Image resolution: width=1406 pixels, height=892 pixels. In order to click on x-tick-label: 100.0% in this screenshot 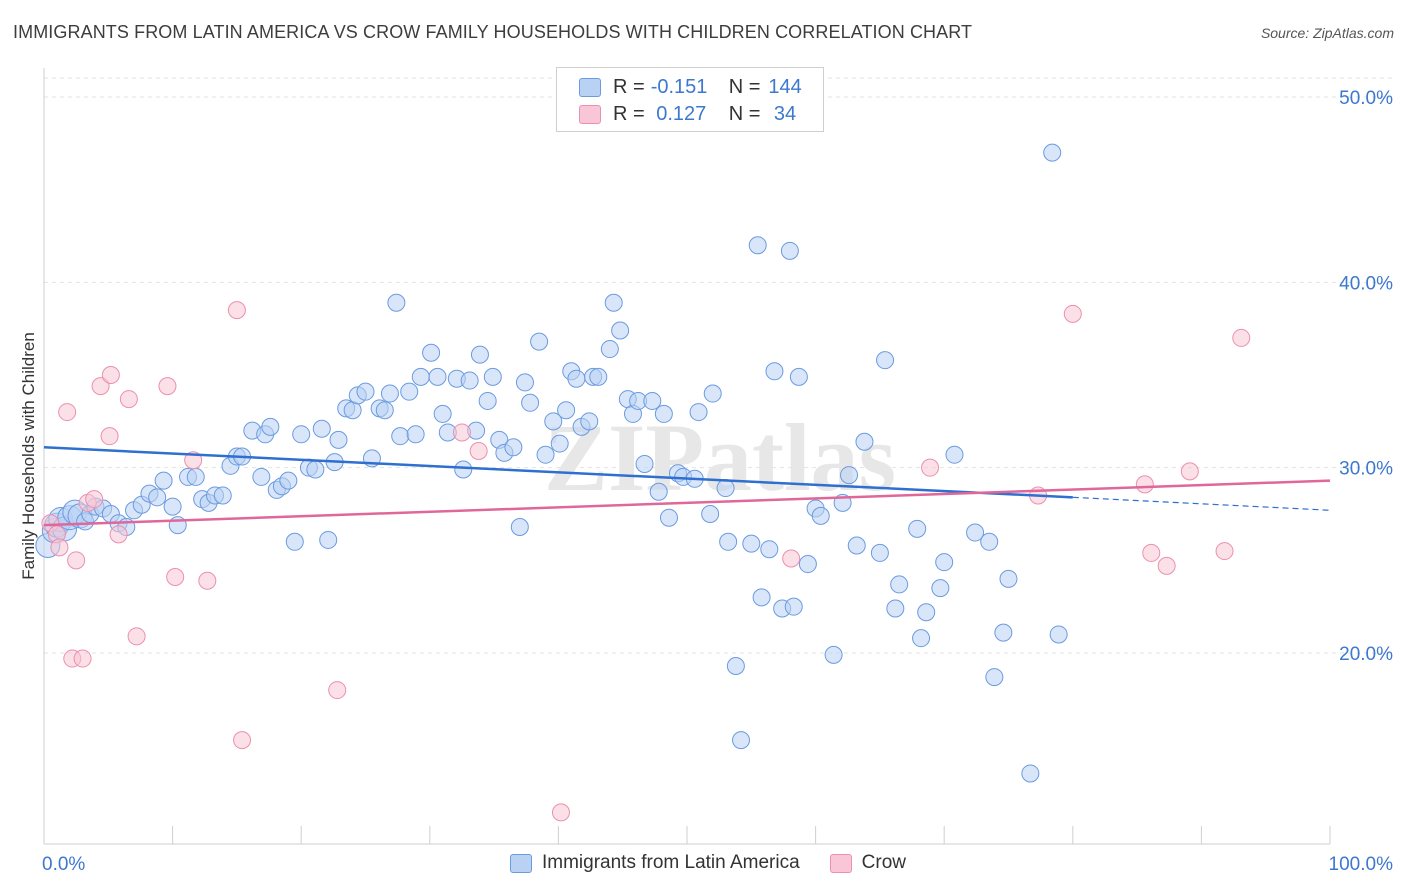, I will do `click(1361, 864)`.